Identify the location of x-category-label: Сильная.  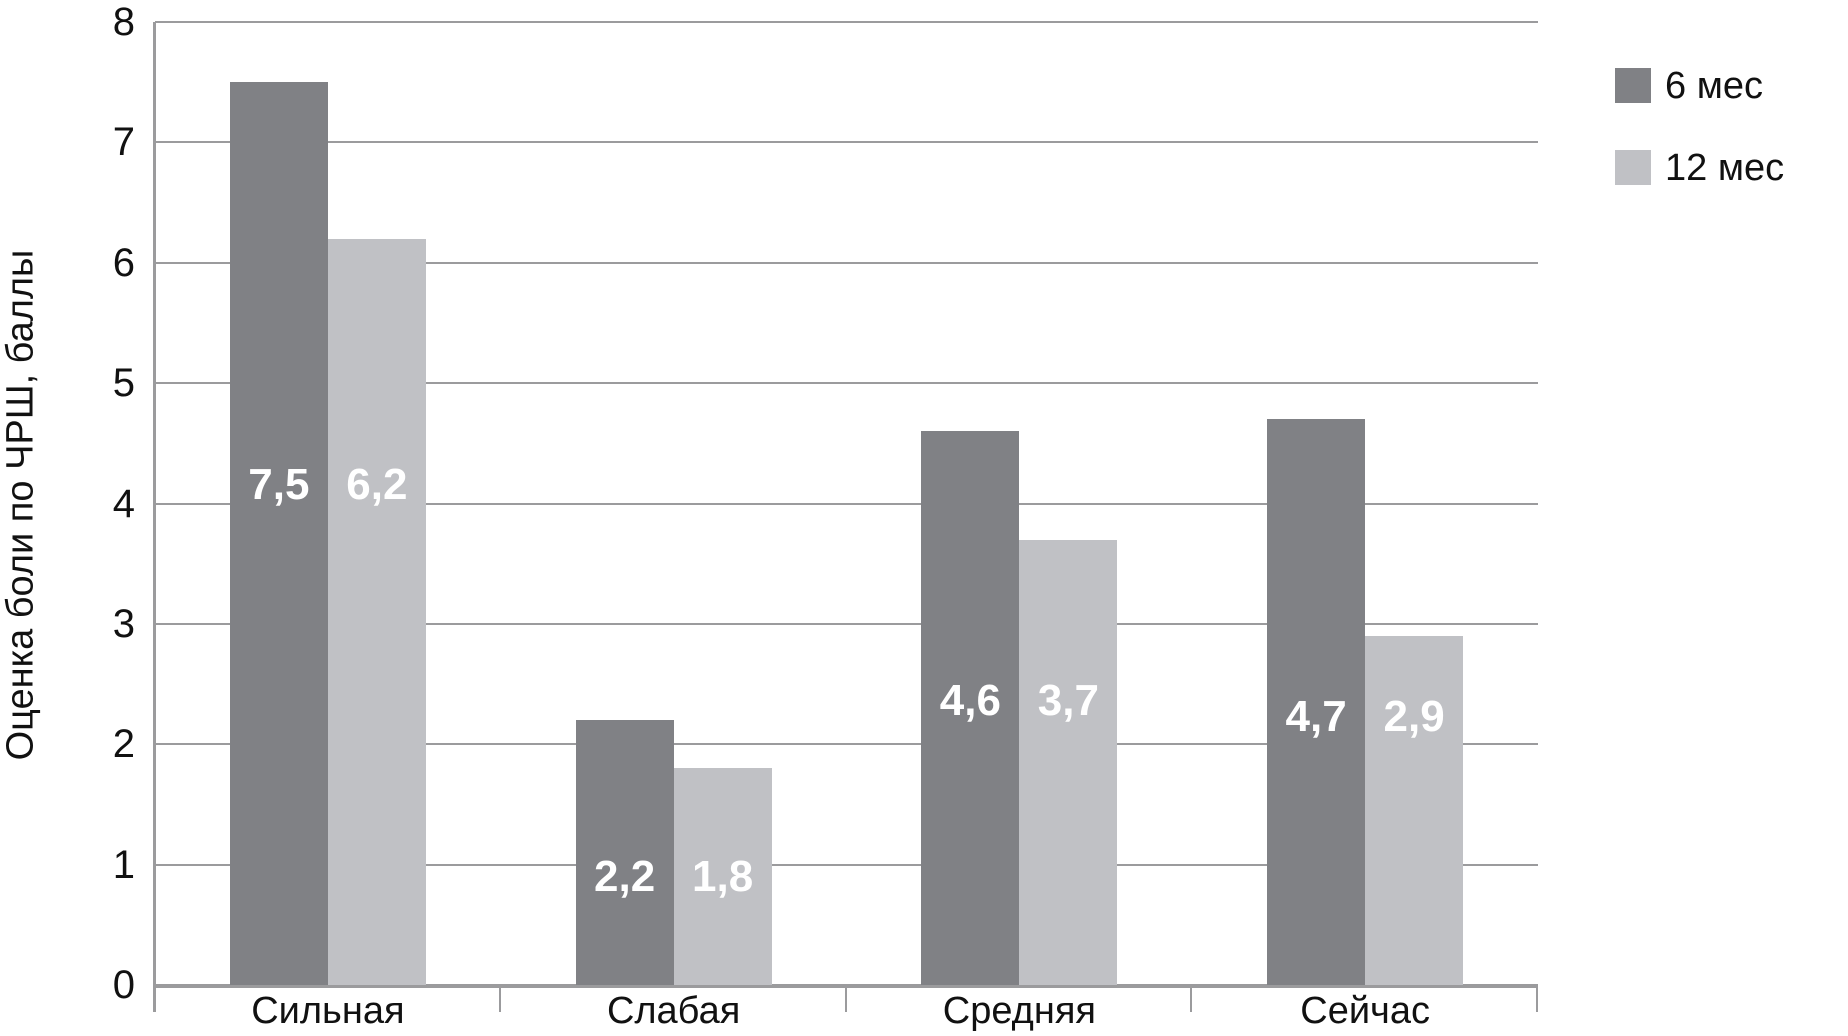
(328, 1011).